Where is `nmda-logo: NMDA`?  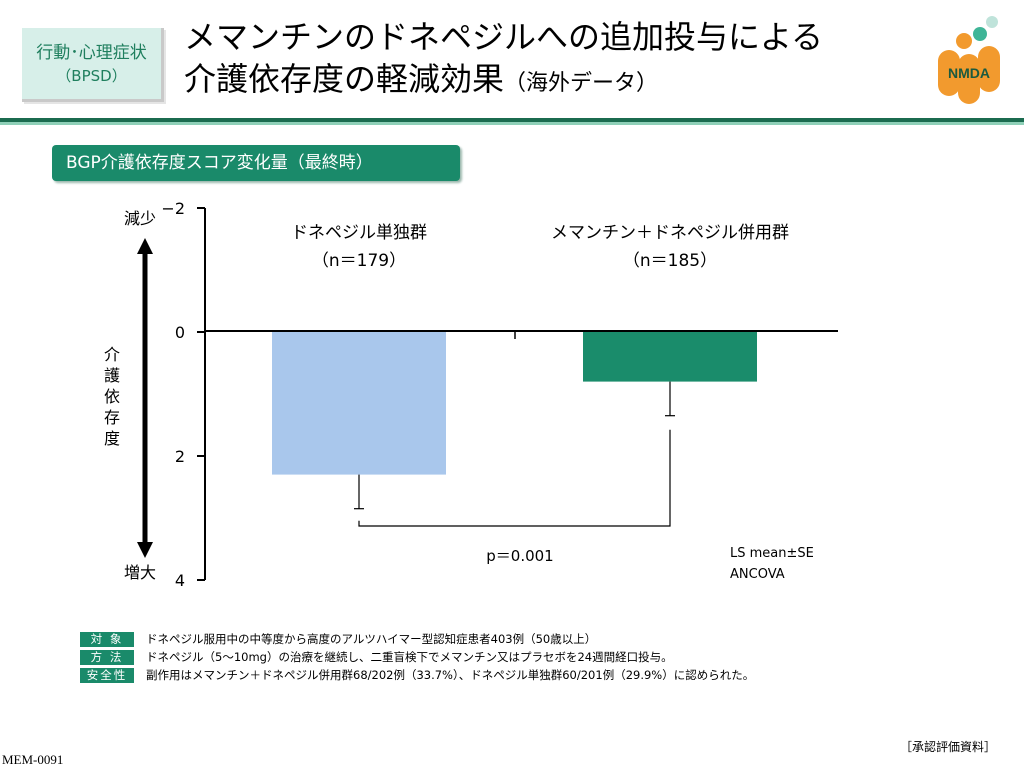 nmda-logo: NMDA is located at coordinates (969, 60).